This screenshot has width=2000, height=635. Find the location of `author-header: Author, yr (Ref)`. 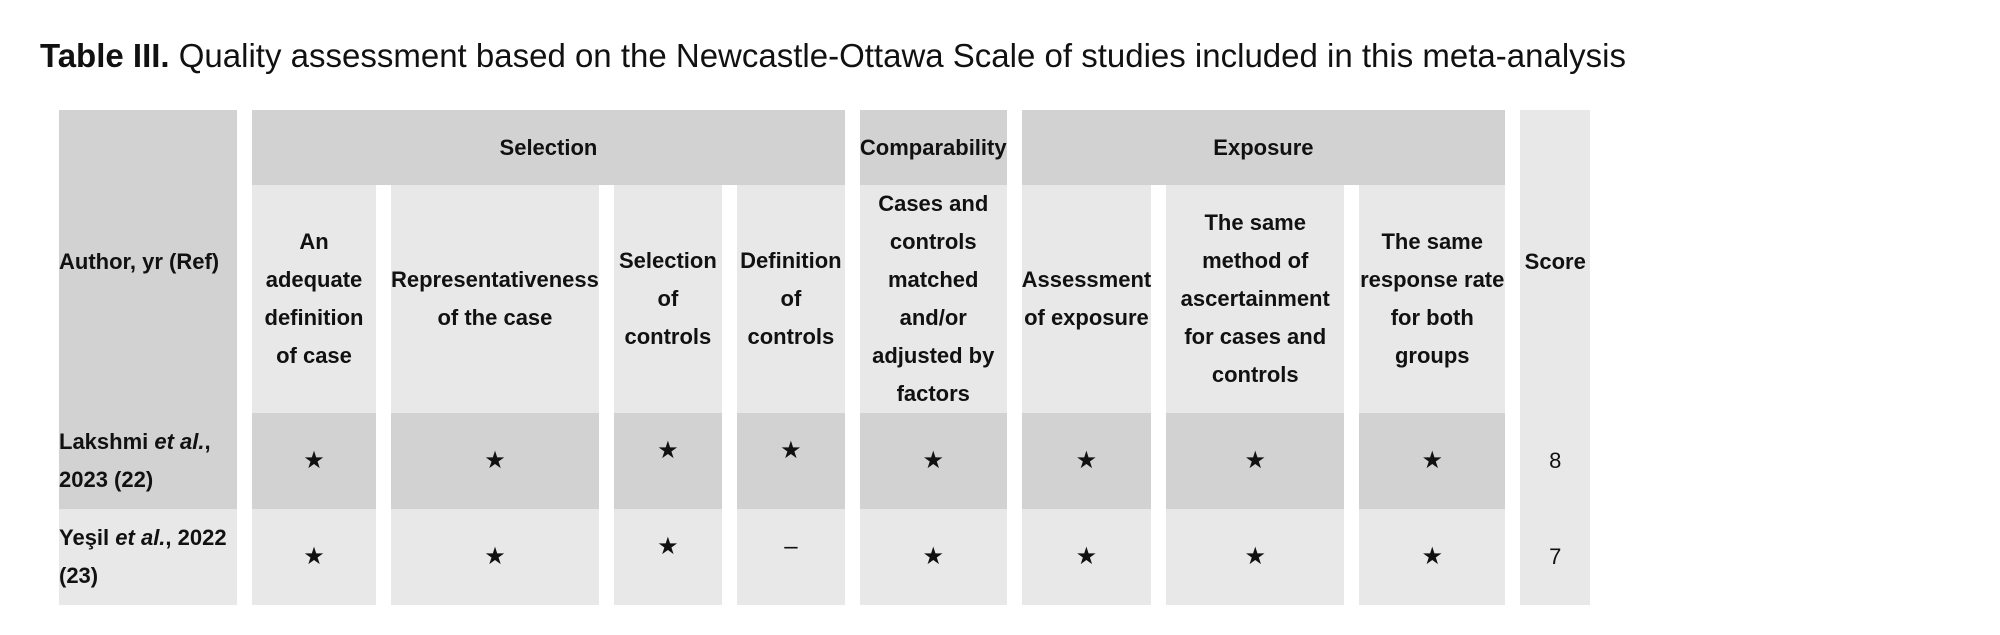

author-header: Author, yr (Ref) is located at coordinates (148, 261).